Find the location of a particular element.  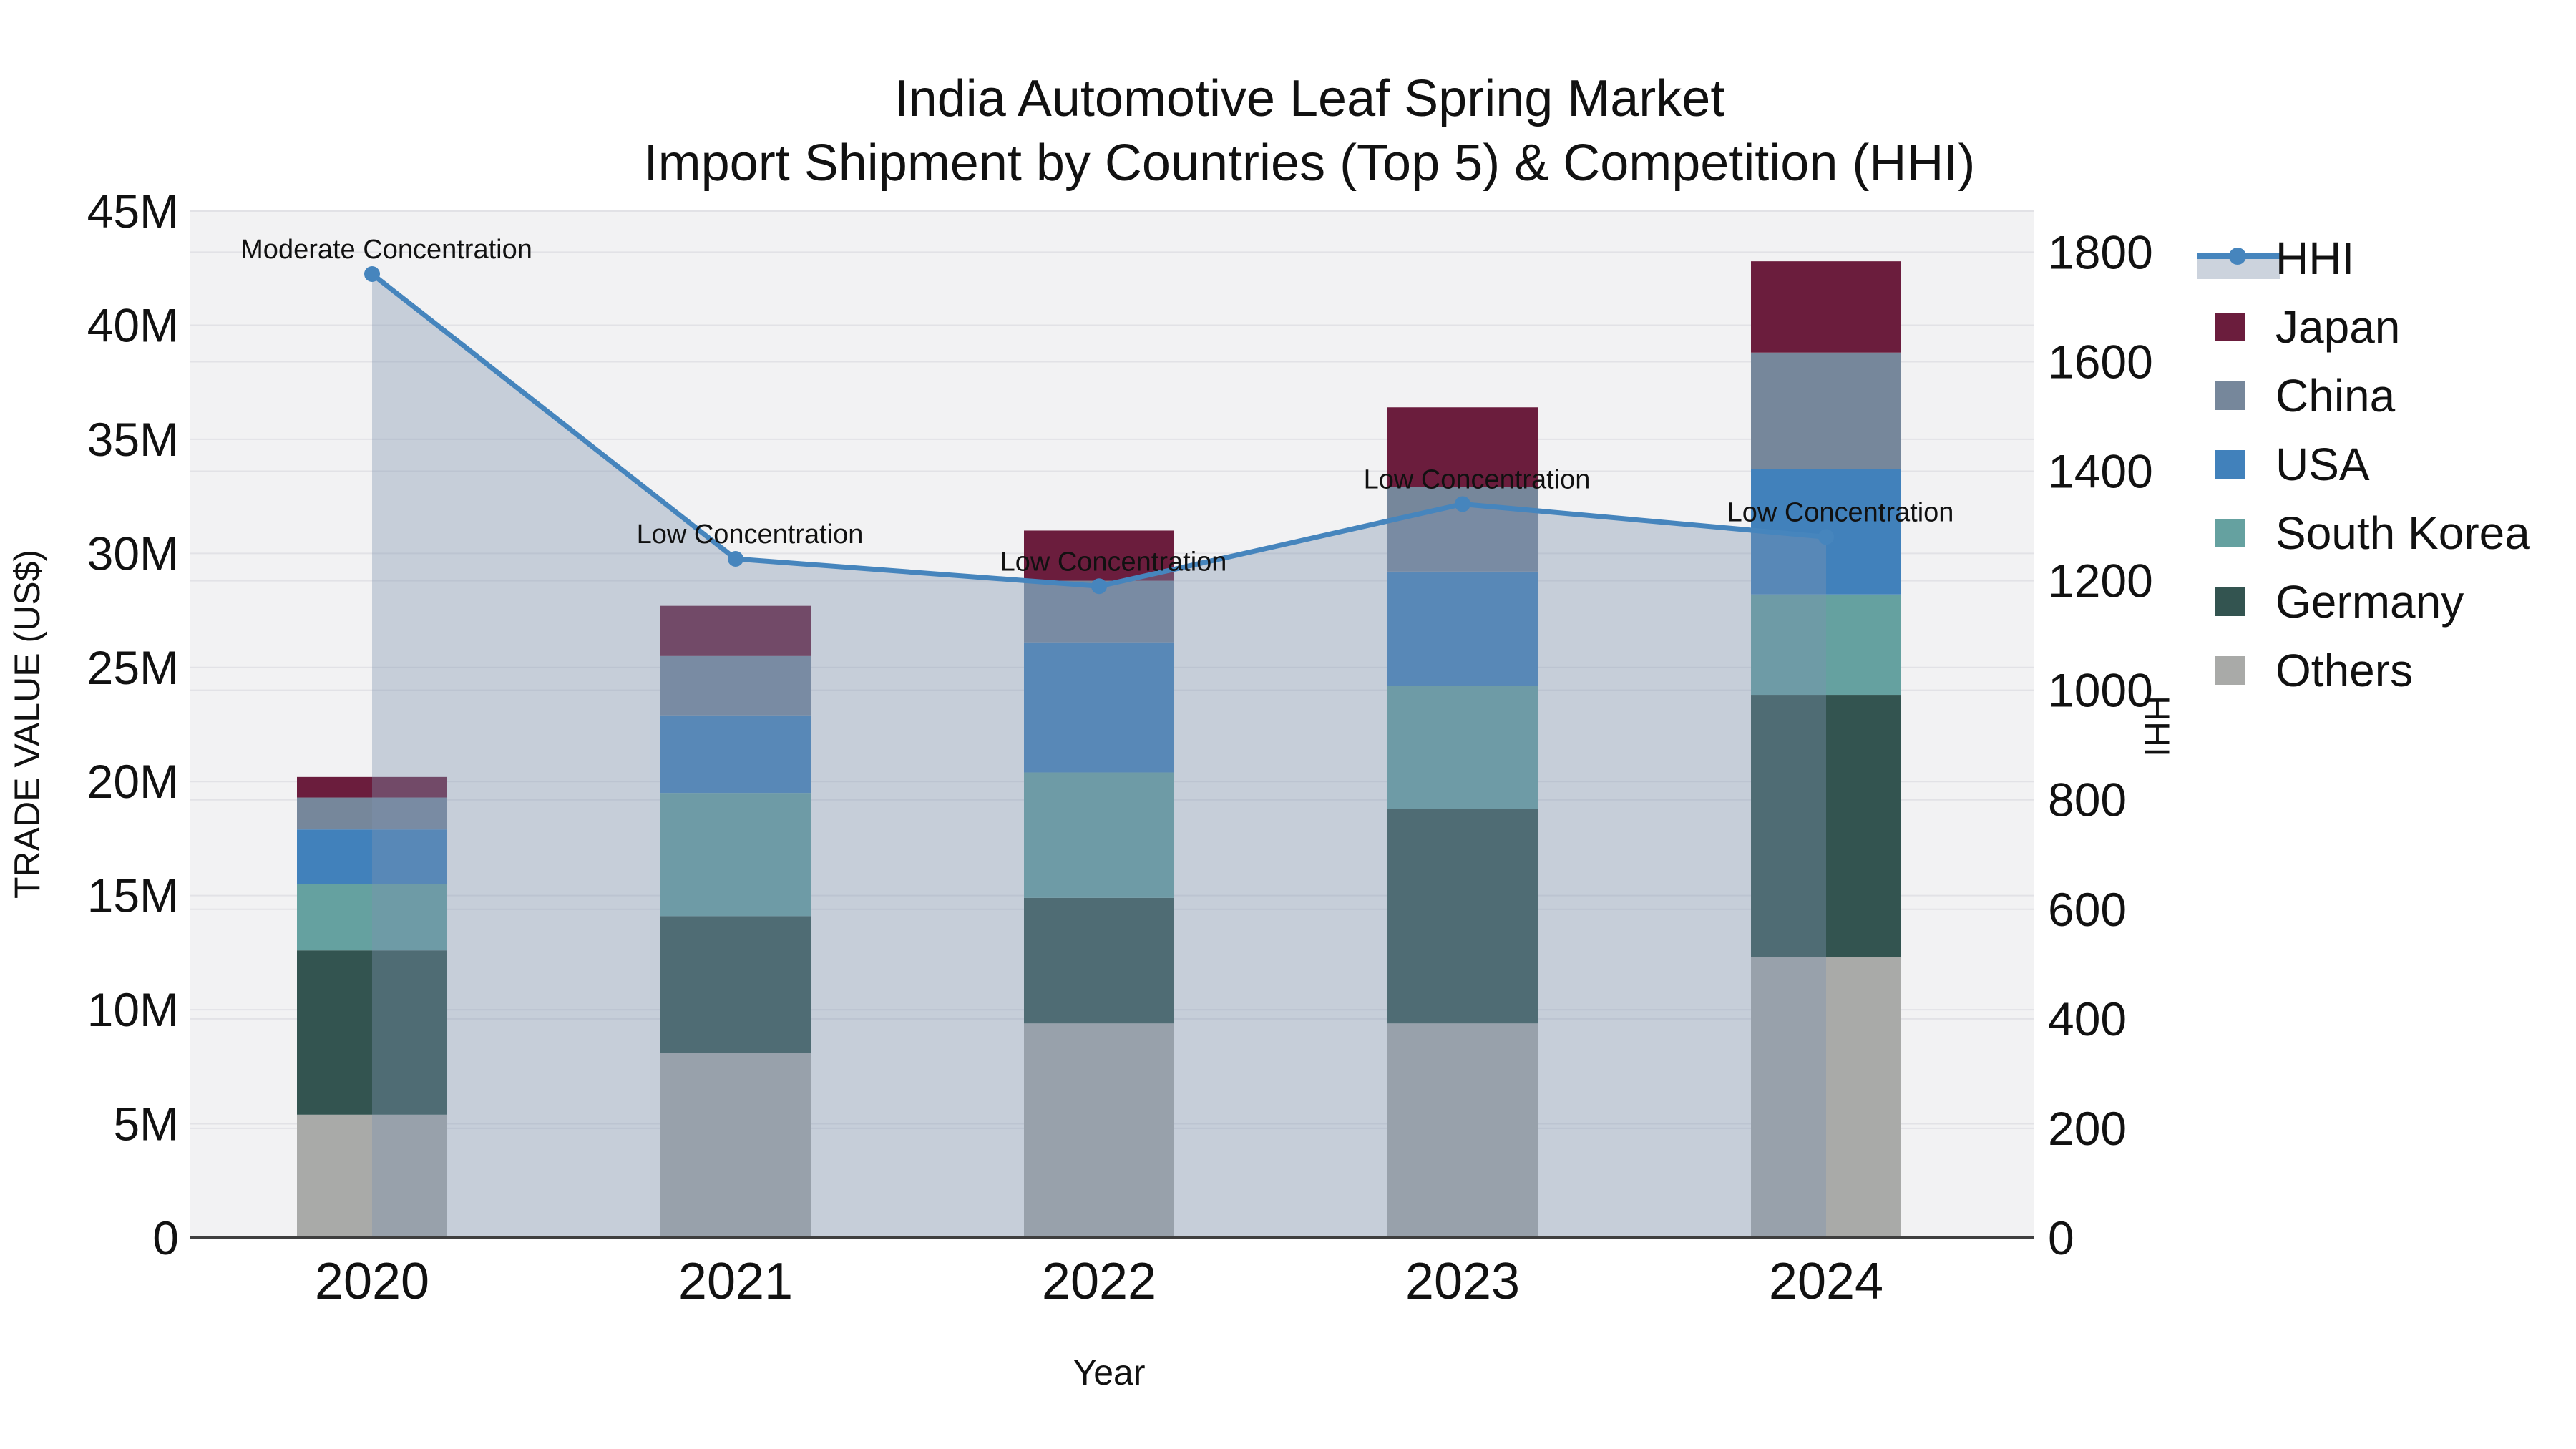

bar-2024-others is located at coordinates (1826, 1097).